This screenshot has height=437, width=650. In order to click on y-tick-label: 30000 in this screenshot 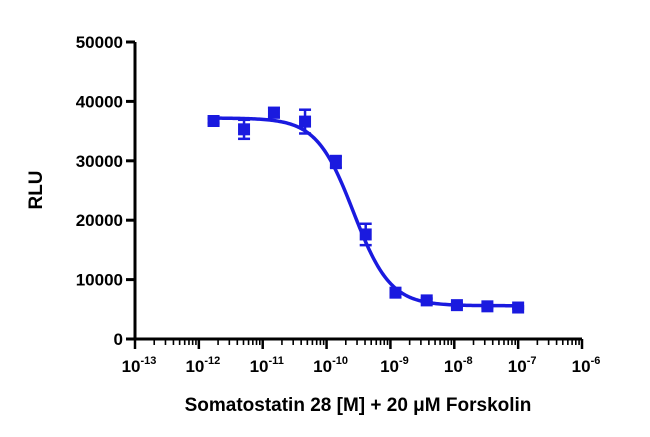, I will do `click(99, 161)`.